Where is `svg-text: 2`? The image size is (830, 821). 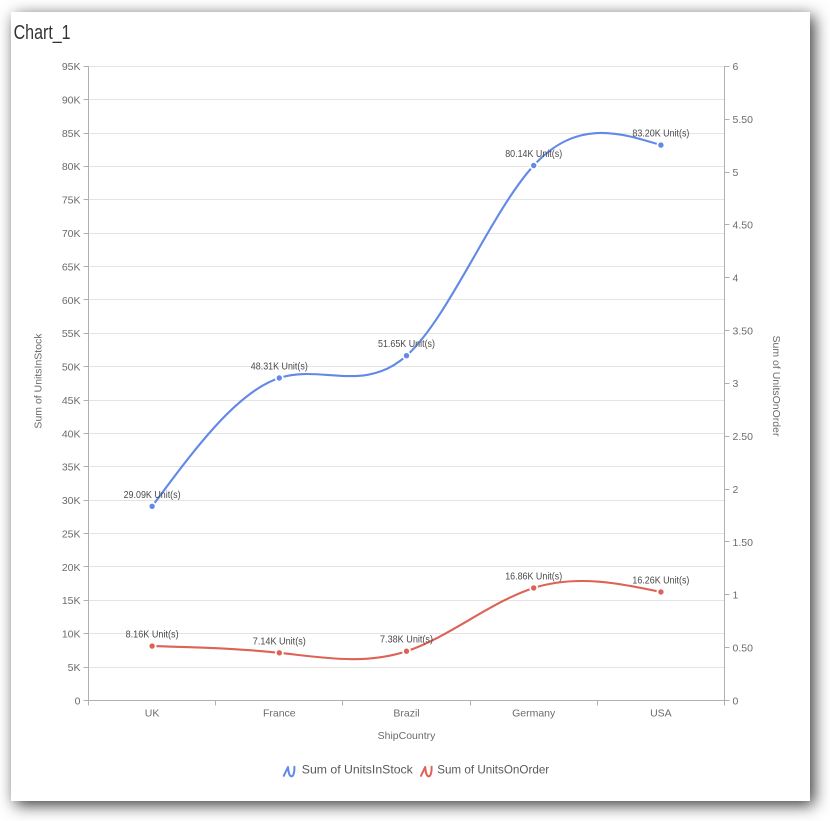
svg-text: 2 is located at coordinates (736, 490).